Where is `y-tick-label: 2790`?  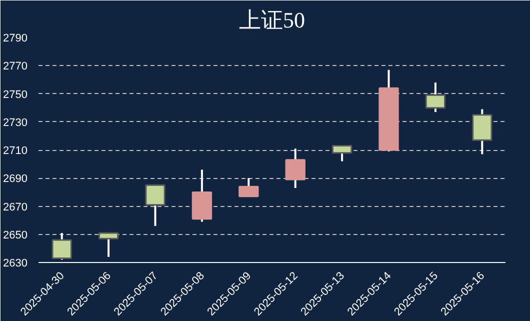 y-tick-label: 2790 is located at coordinates (15, 38).